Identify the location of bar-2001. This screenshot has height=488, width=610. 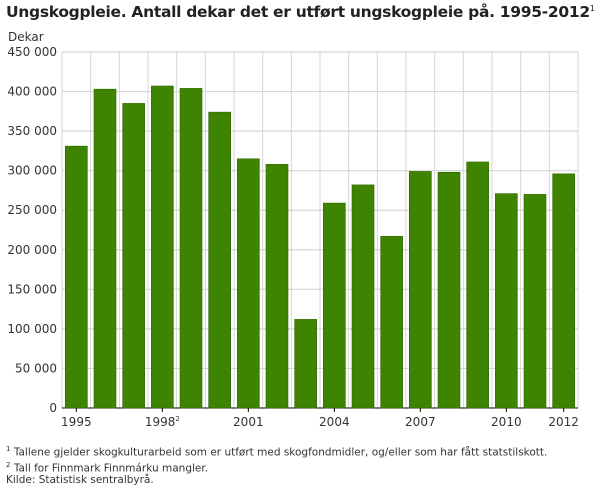
(248, 283).